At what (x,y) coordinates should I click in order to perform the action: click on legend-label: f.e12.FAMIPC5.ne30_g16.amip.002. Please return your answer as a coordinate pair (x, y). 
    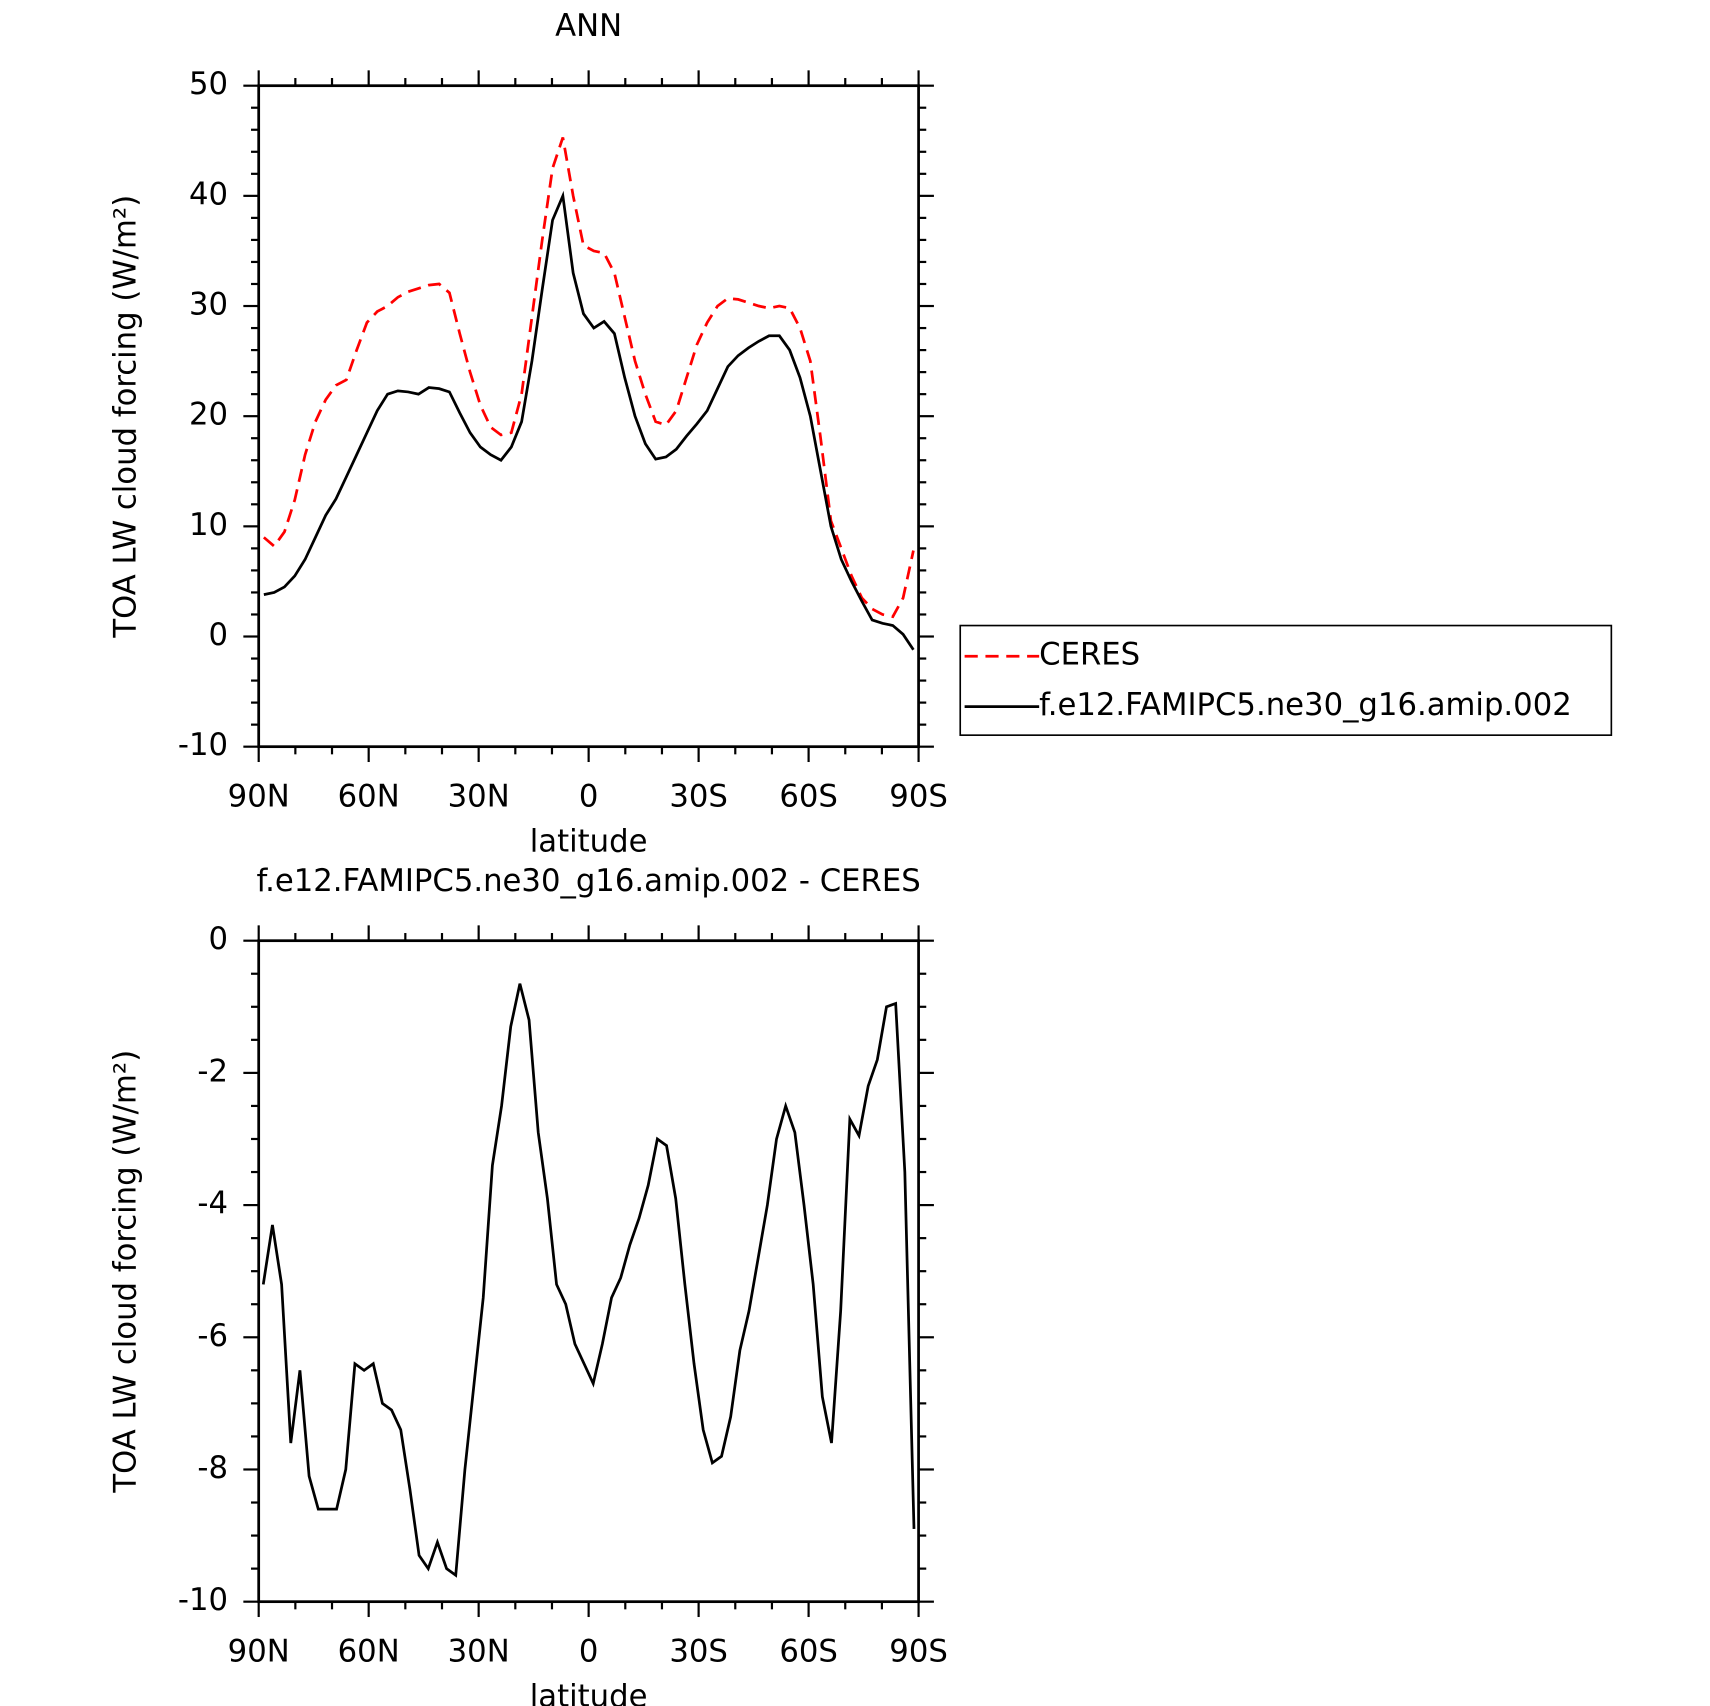
    Looking at the image, I should click on (1305, 705).